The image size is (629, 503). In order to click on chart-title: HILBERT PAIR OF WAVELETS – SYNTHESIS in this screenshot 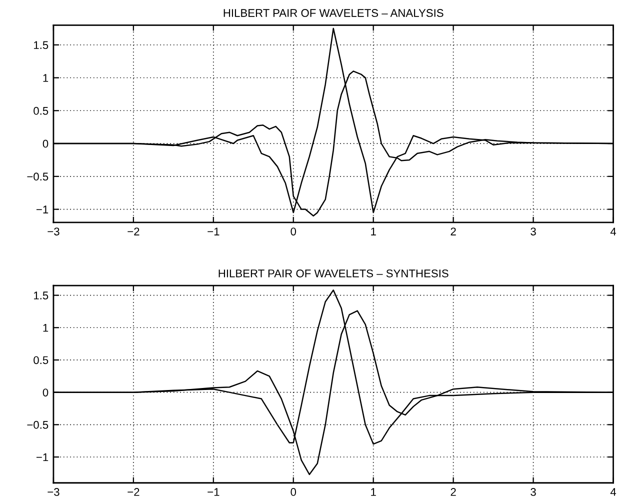, I will do `click(333, 273)`.